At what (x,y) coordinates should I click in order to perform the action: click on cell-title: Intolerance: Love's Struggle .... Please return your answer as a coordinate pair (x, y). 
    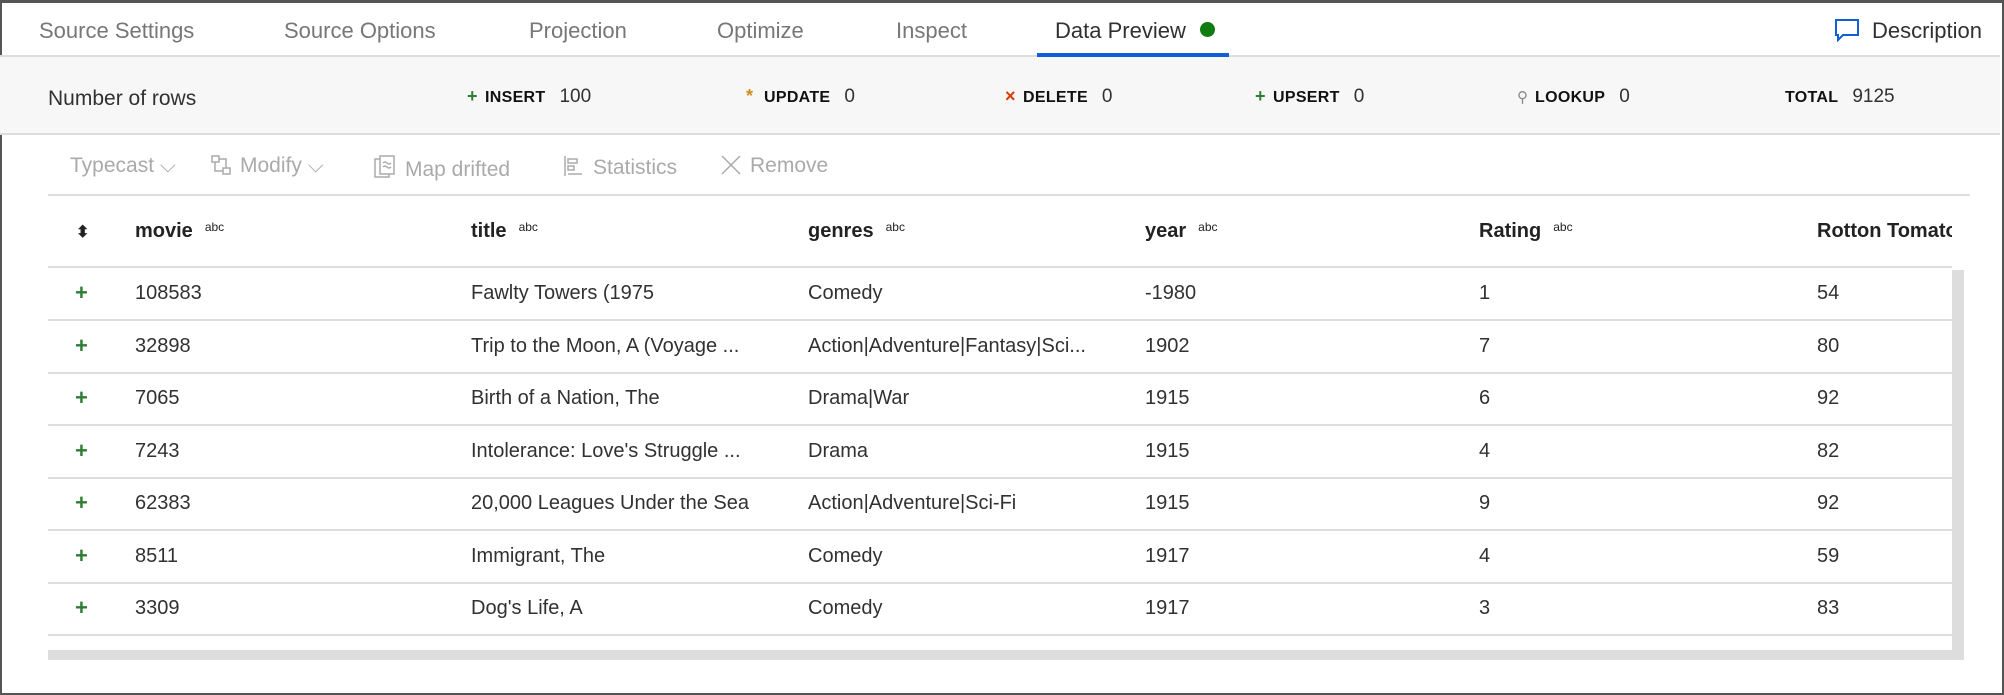
    Looking at the image, I should click on (606, 450).